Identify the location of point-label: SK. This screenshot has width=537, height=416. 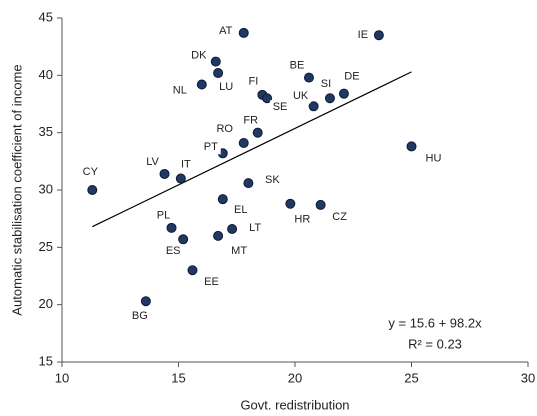
(272, 180).